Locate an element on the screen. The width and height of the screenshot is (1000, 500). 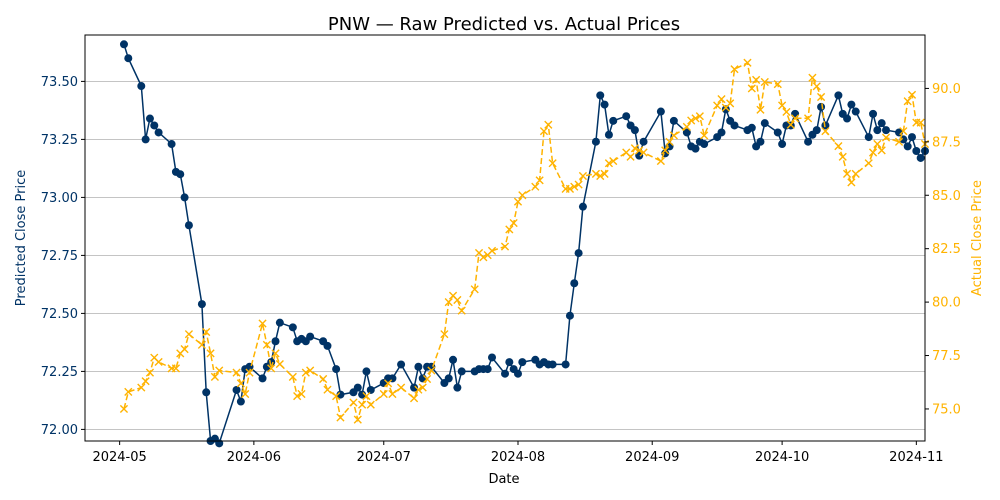
y-tick-label-right: 85.0 is located at coordinates (946, 196).